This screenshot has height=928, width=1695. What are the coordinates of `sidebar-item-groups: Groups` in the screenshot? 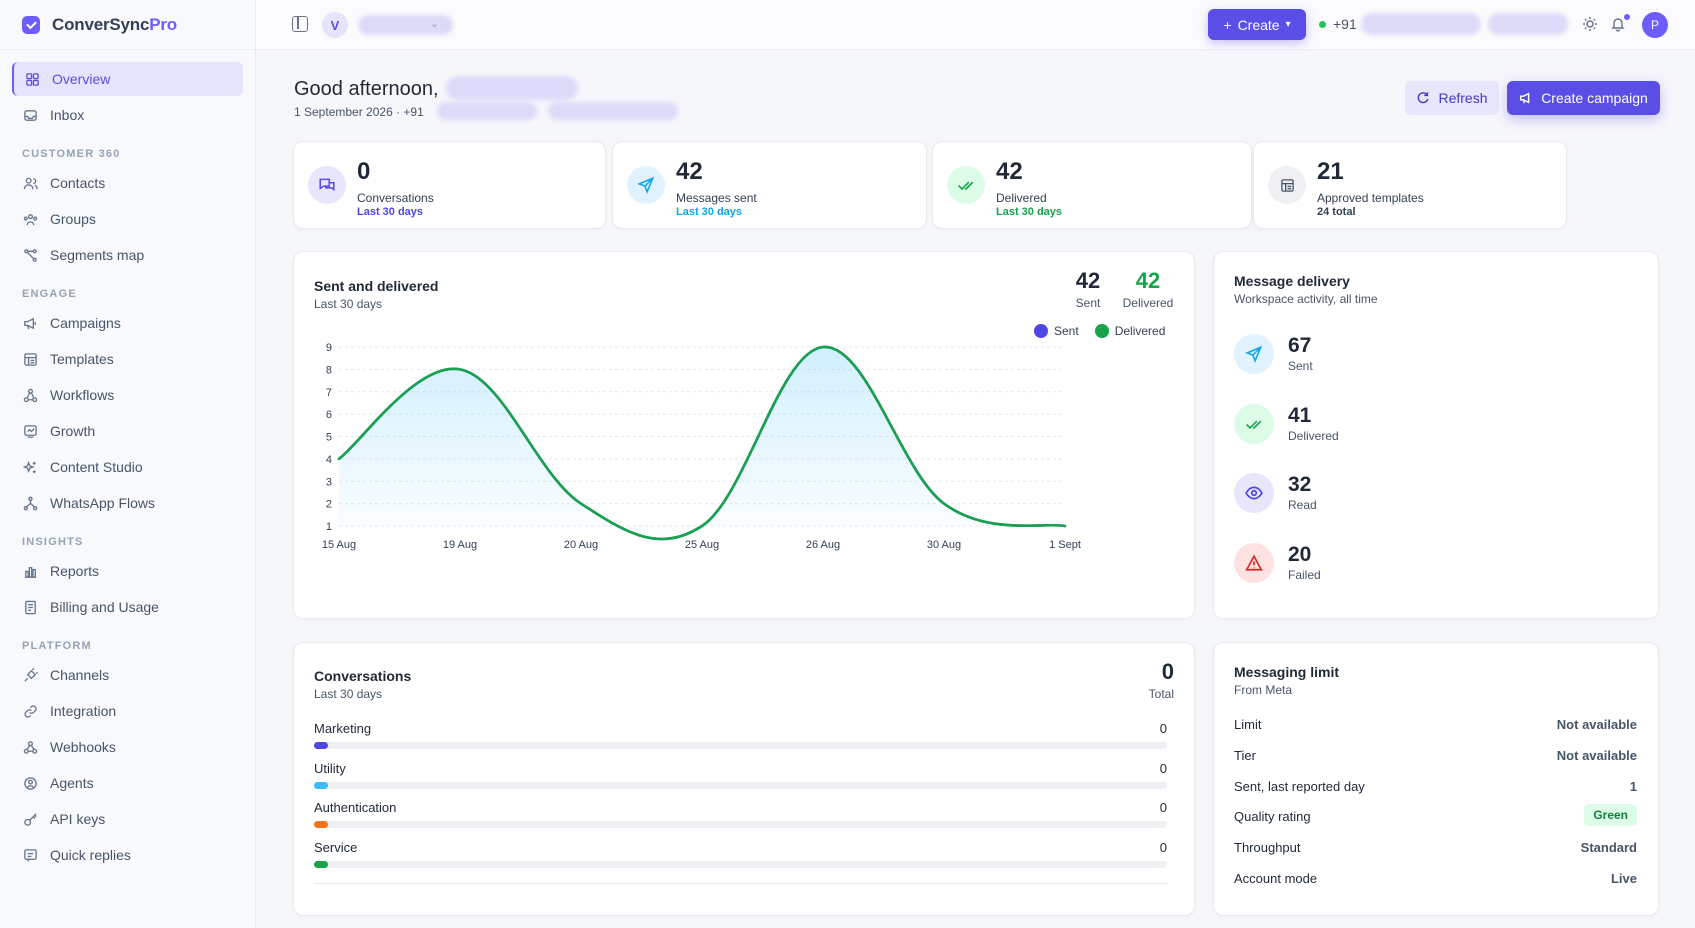 It's located at (127, 219).